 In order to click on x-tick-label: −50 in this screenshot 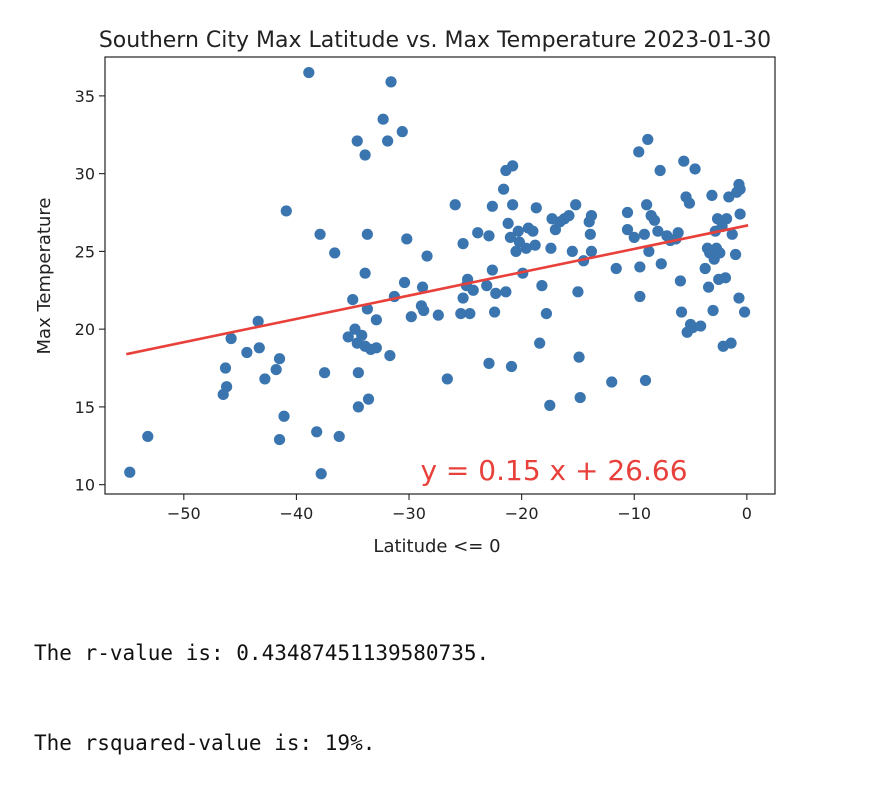, I will do `click(184, 513)`.